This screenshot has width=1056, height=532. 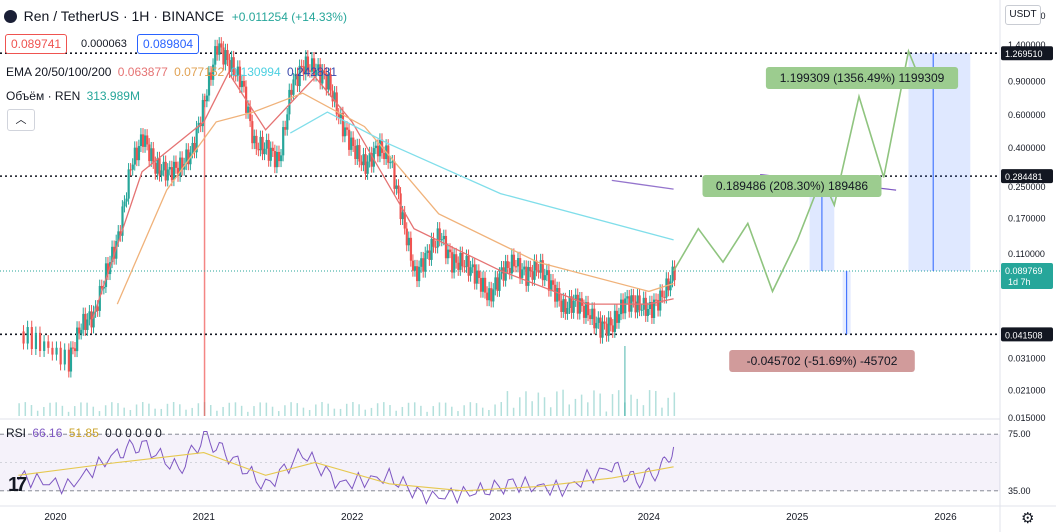 I want to click on volume-legend: Объём · REN 313.989M, so click(x=73, y=96).